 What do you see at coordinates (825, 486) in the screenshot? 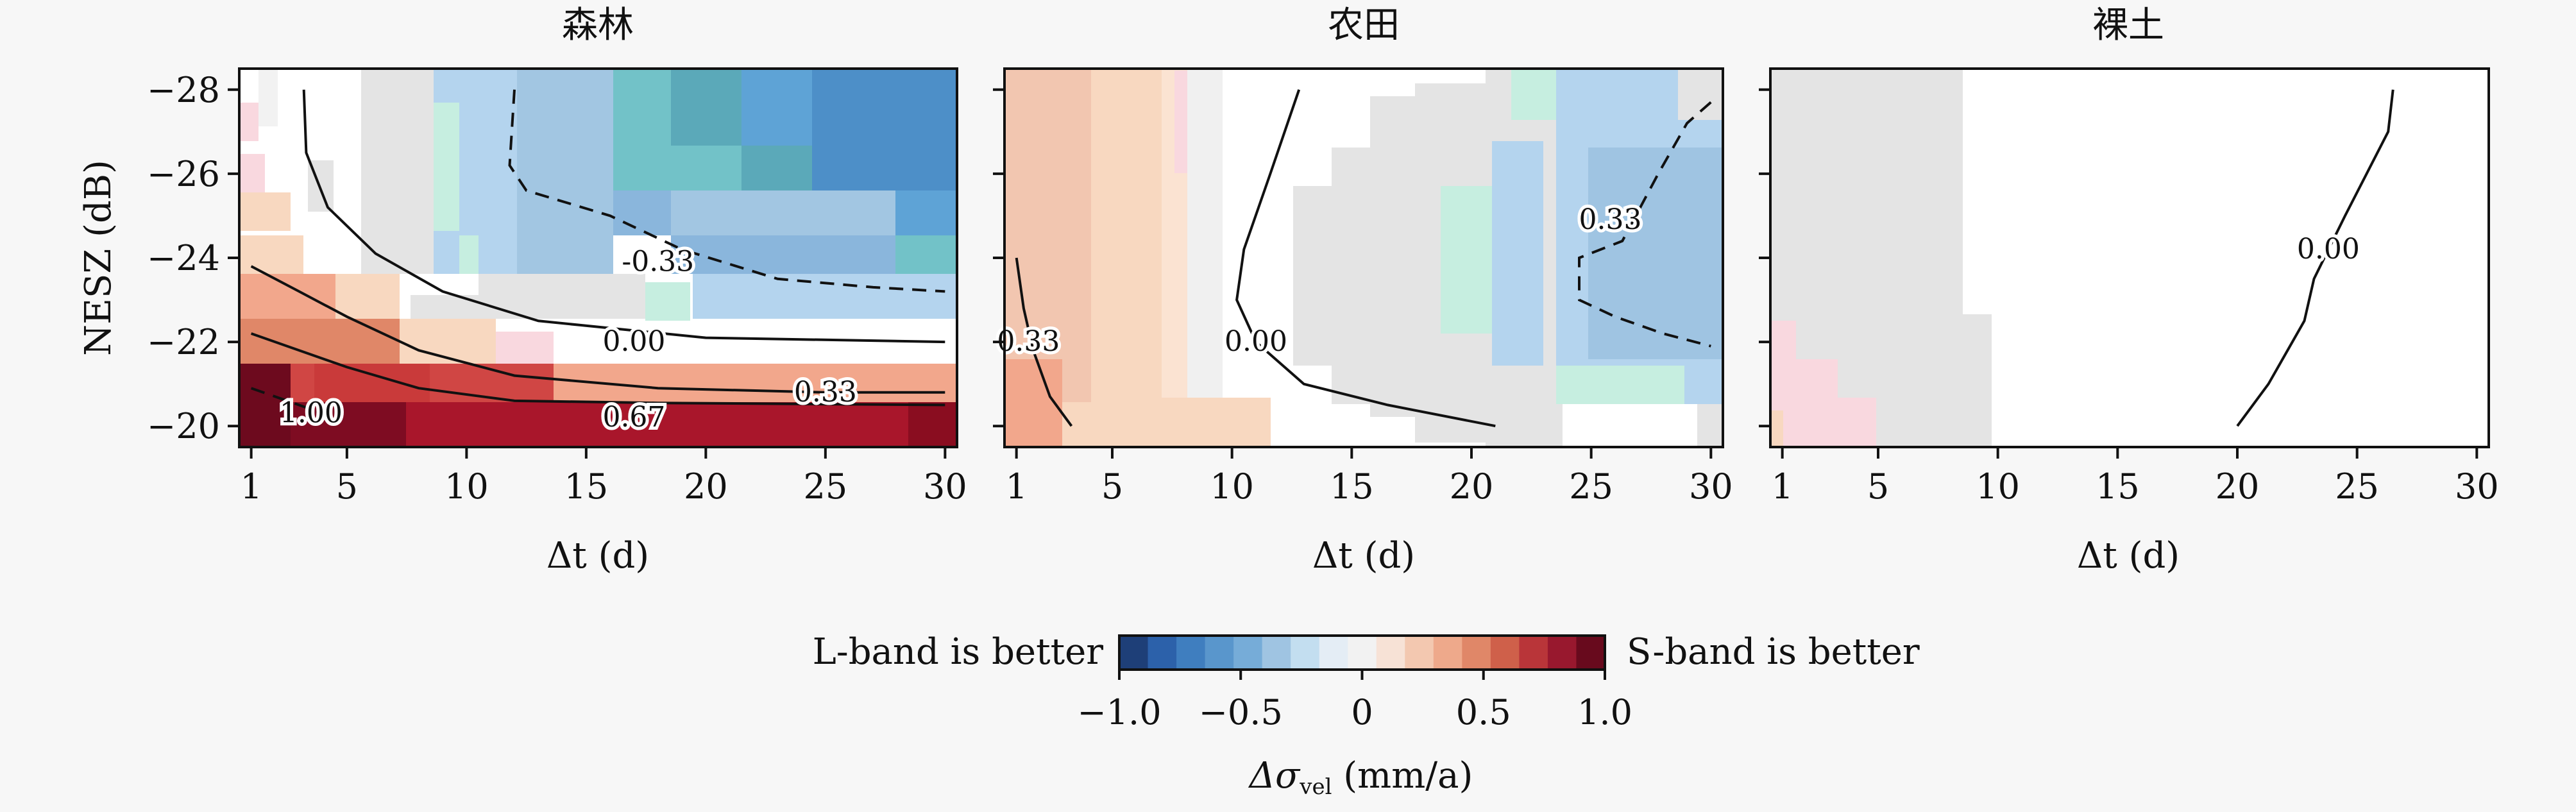
I see `x-tick-label: 25` at bounding box center [825, 486].